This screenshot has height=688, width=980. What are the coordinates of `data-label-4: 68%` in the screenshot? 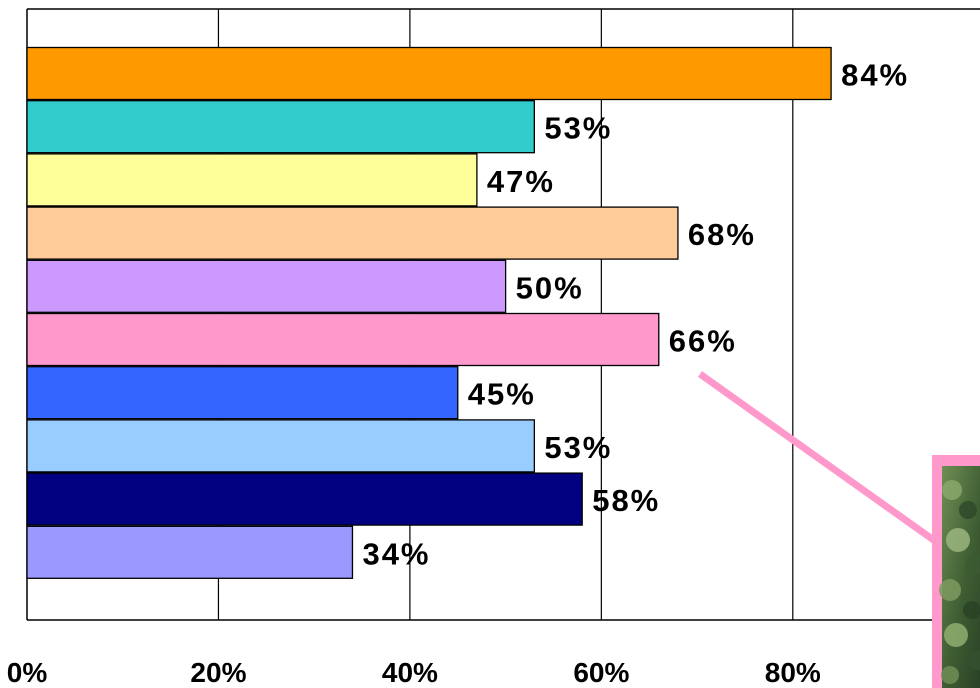 It's located at (722, 234).